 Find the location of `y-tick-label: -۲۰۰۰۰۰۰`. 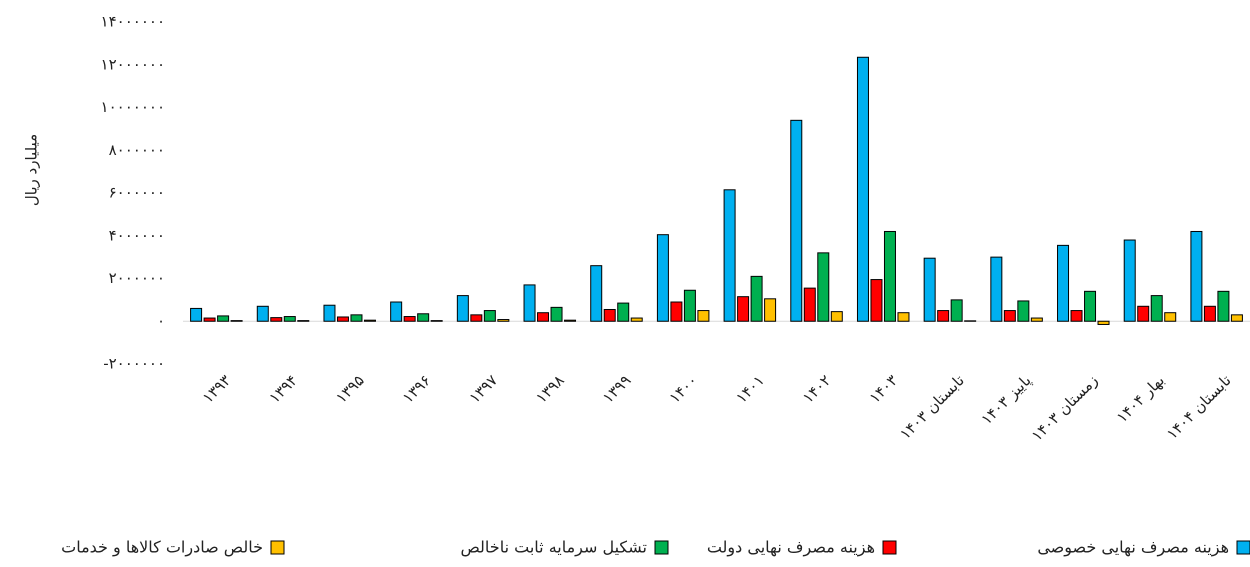

y-tick-label: -۲۰۰۰۰۰۰ is located at coordinates (134, 364).